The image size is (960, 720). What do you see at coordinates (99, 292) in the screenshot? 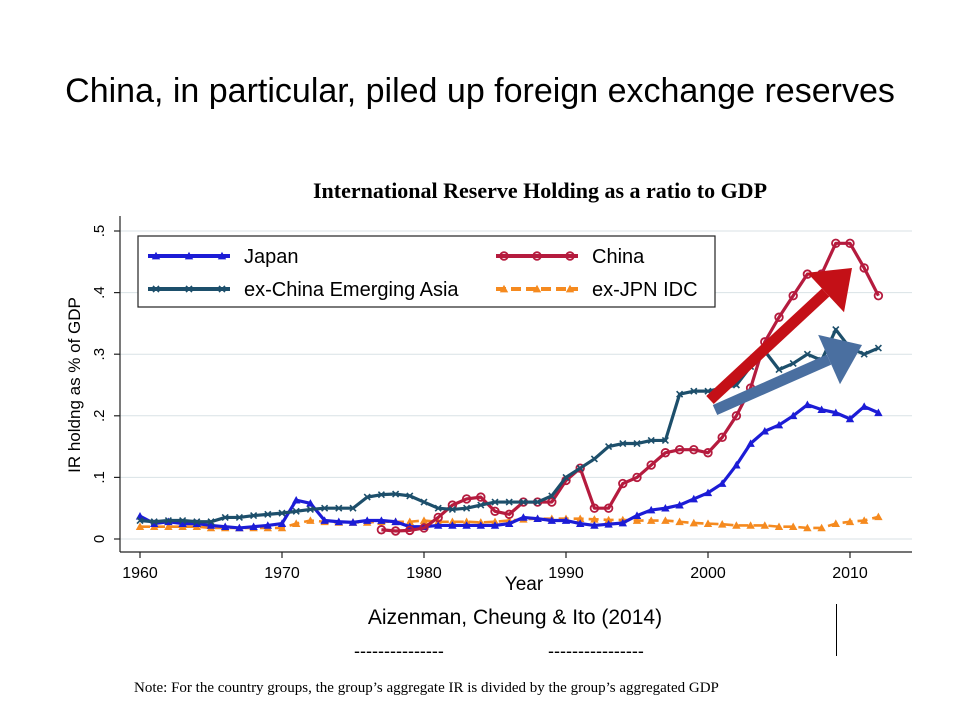
I see `y-tick-label: .4` at bounding box center [99, 292].